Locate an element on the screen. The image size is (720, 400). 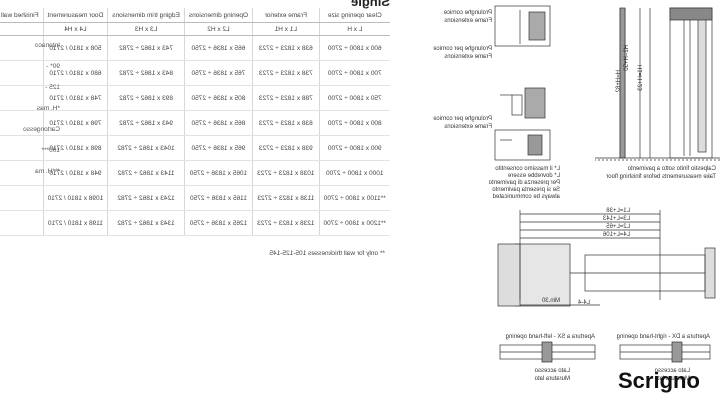
label-frame-ext-3a: Prolunghe per cornice is located at coordinates (462, 119).